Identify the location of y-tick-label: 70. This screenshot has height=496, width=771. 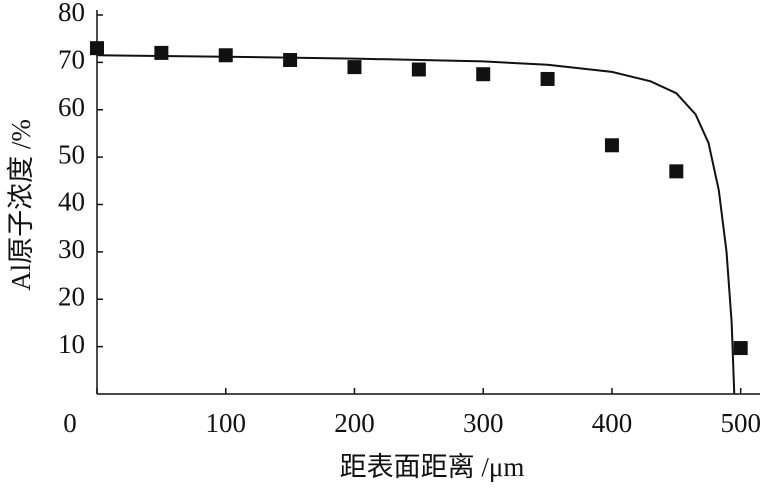
(71, 60).